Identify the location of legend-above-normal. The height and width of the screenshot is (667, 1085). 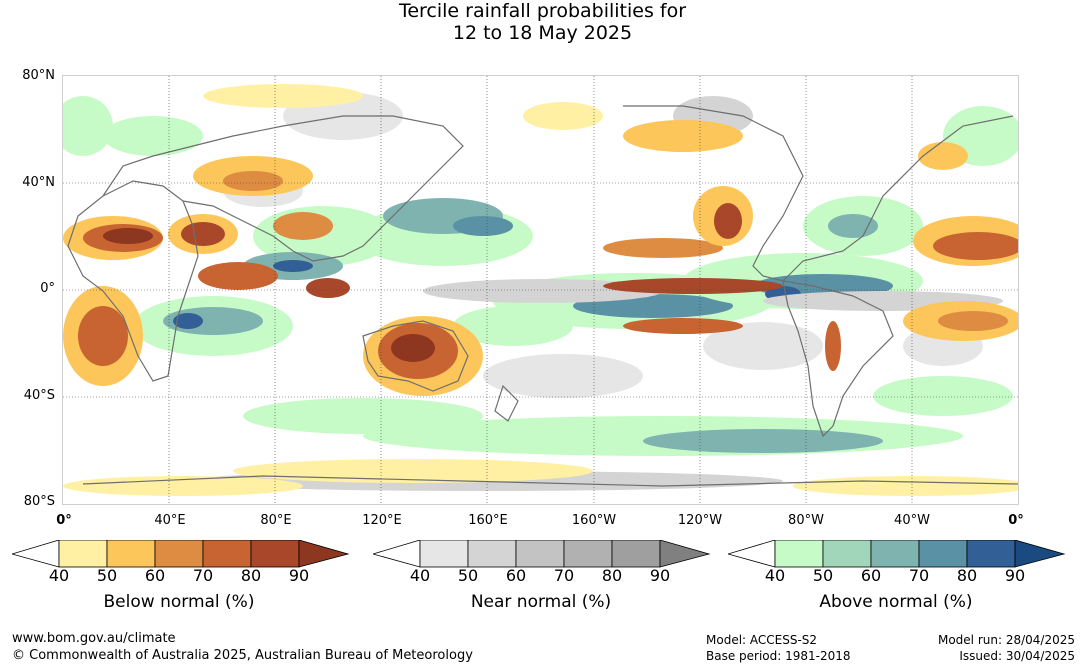
(897, 554).